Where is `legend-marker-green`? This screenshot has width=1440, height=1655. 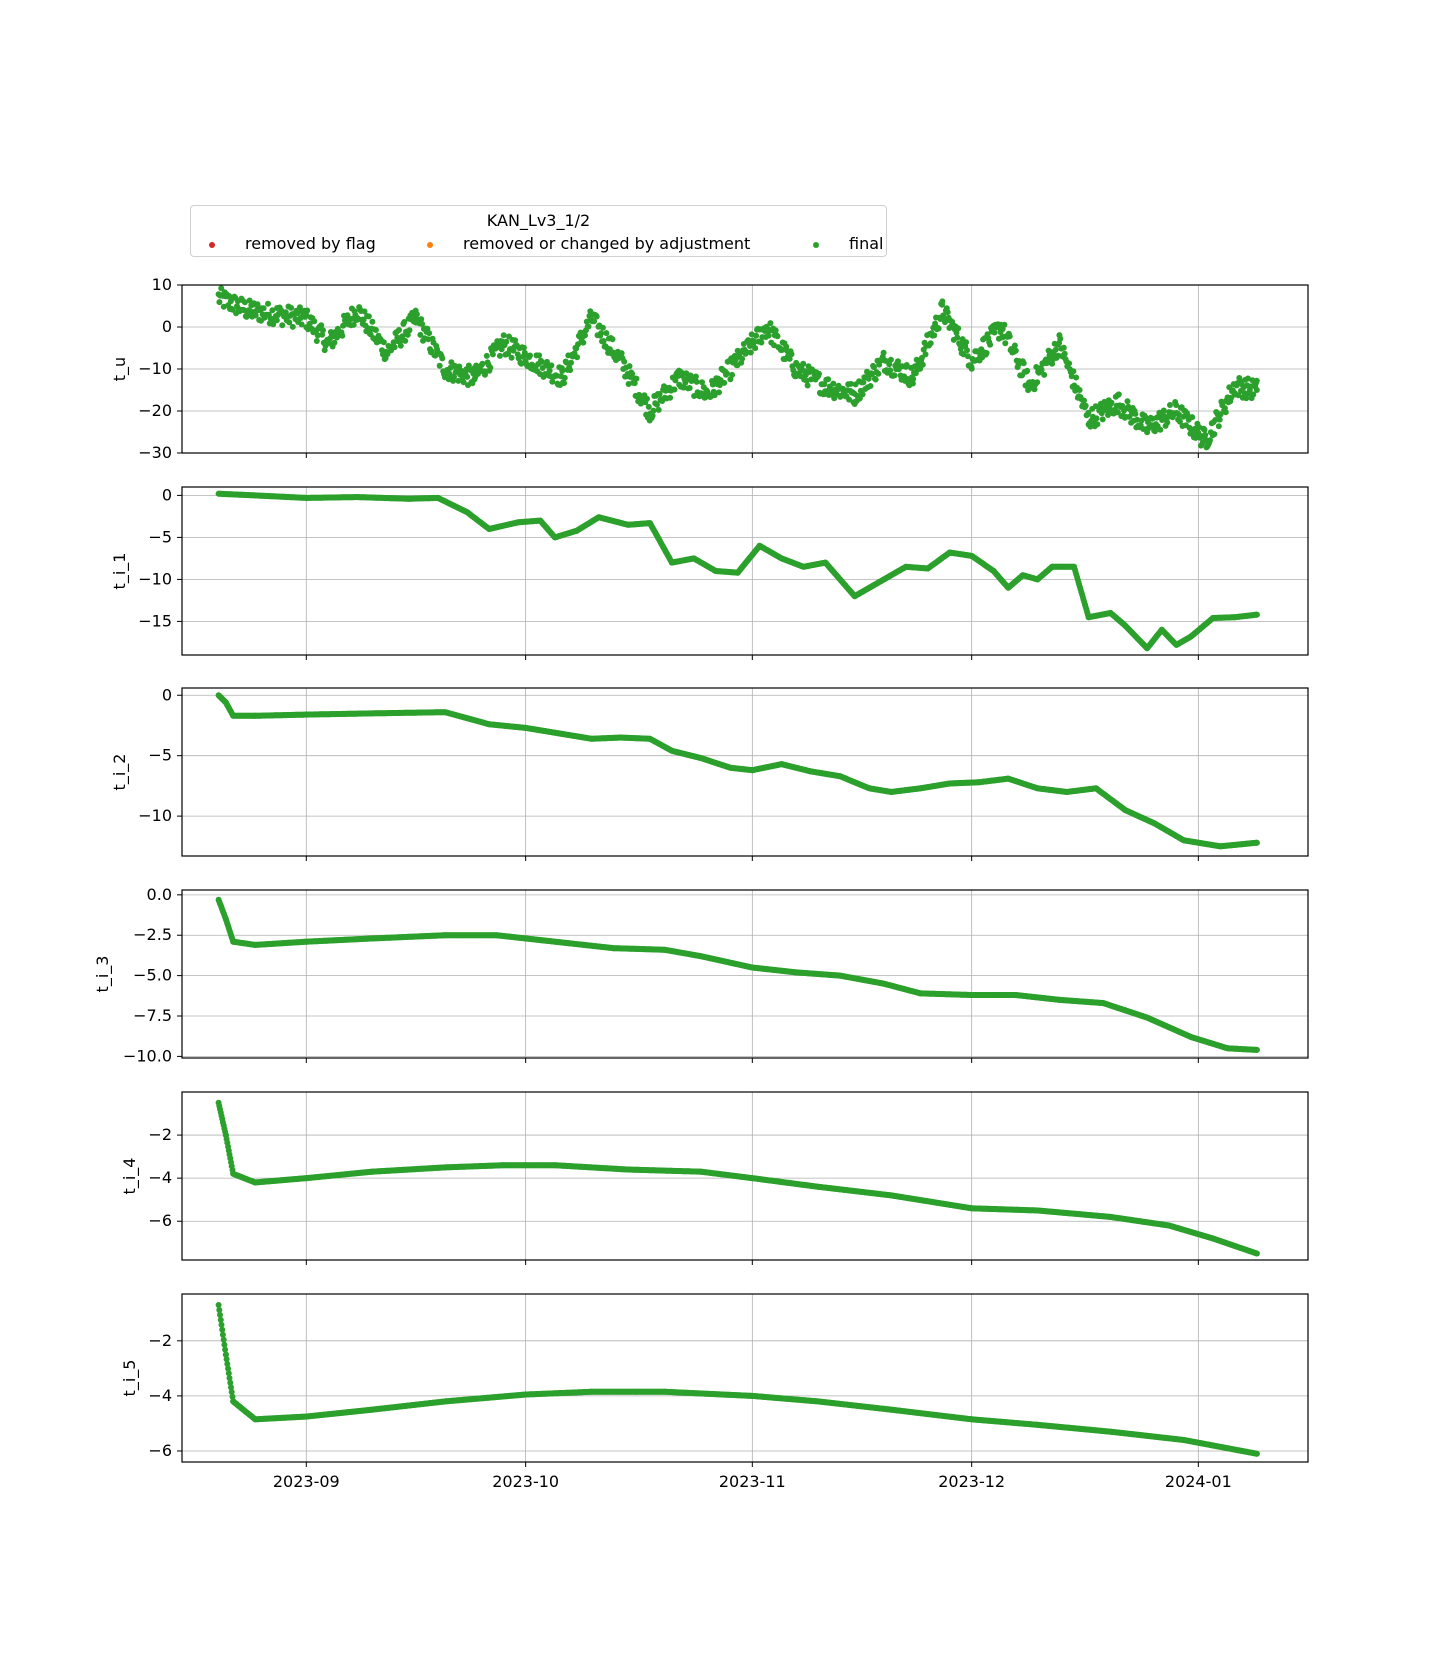
legend-marker-green is located at coordinates (816, 244).